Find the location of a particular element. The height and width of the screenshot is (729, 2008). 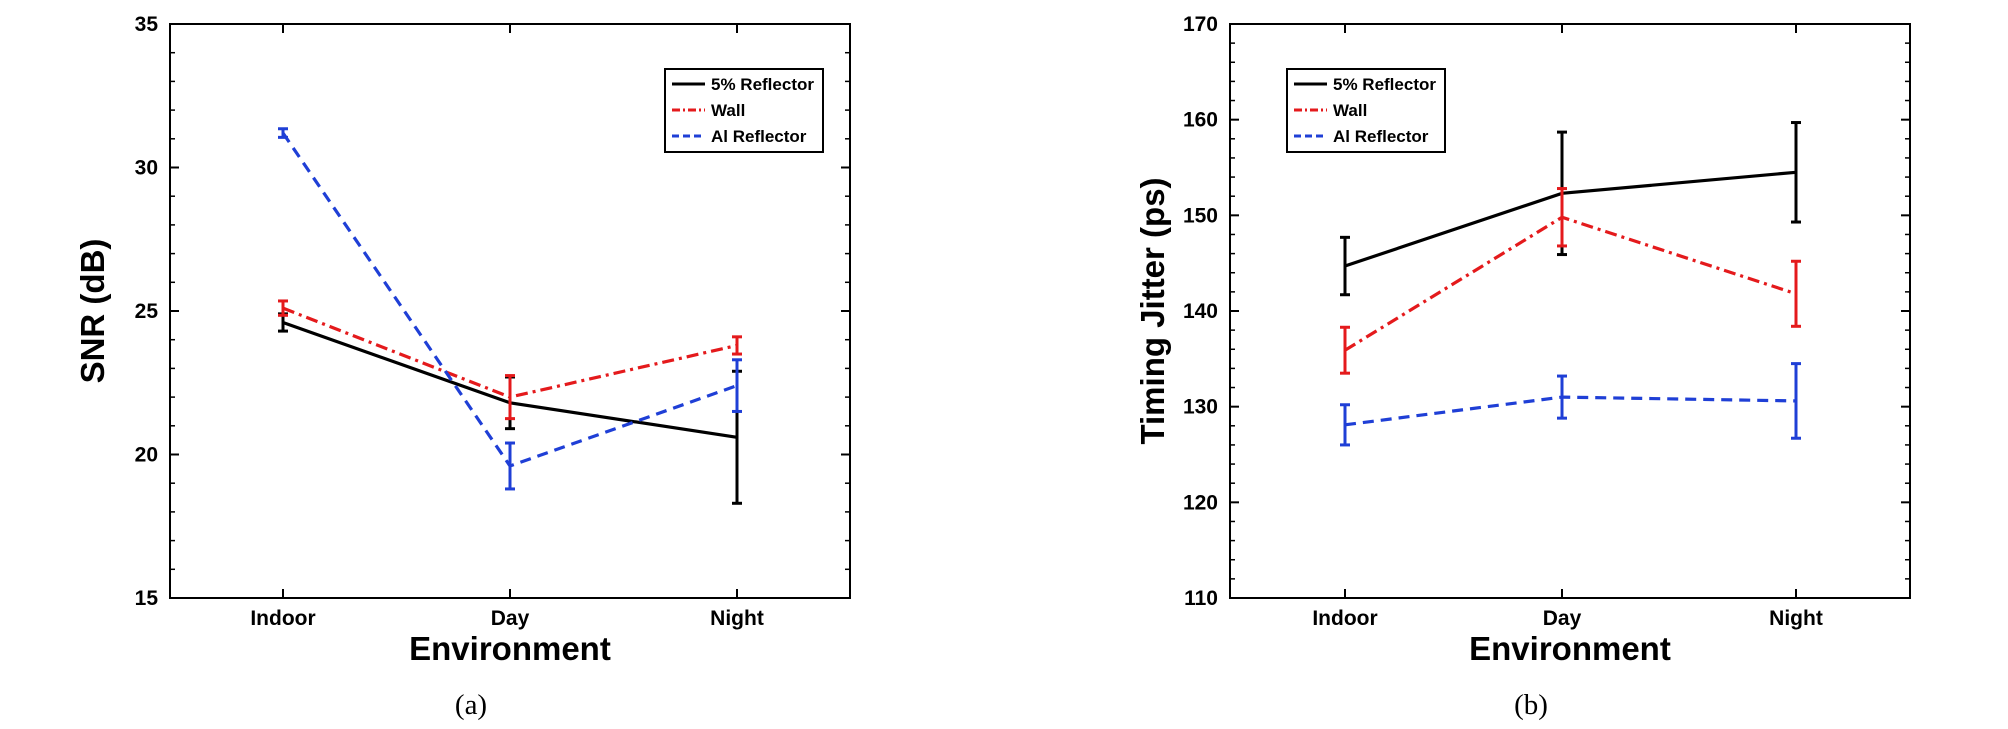

y-axis-title: SNR (dB) is located at coordinates (92, 311).